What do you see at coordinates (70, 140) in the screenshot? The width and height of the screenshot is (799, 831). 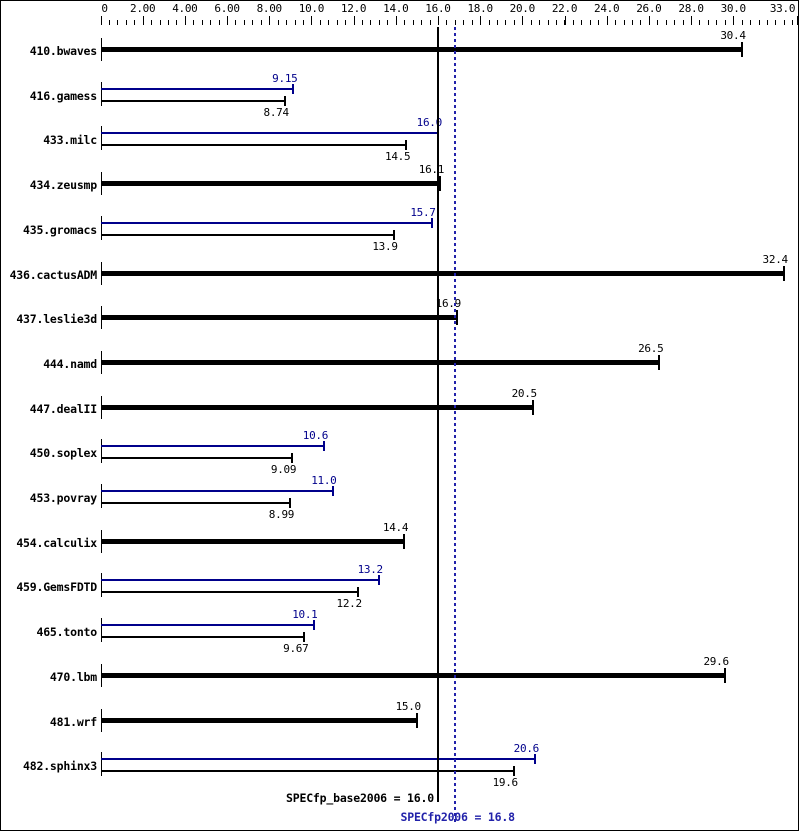 I see `benchmark-label: 433.milc` at bounding box center [70, 140].